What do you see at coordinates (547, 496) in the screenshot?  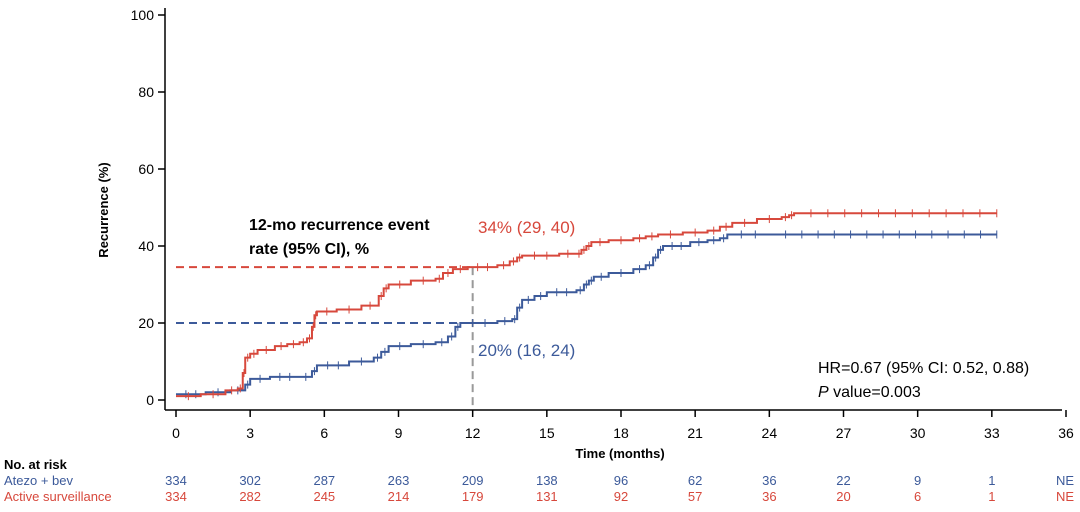 I see `risk-count-cell: 131` at bounding box center [547, 496].